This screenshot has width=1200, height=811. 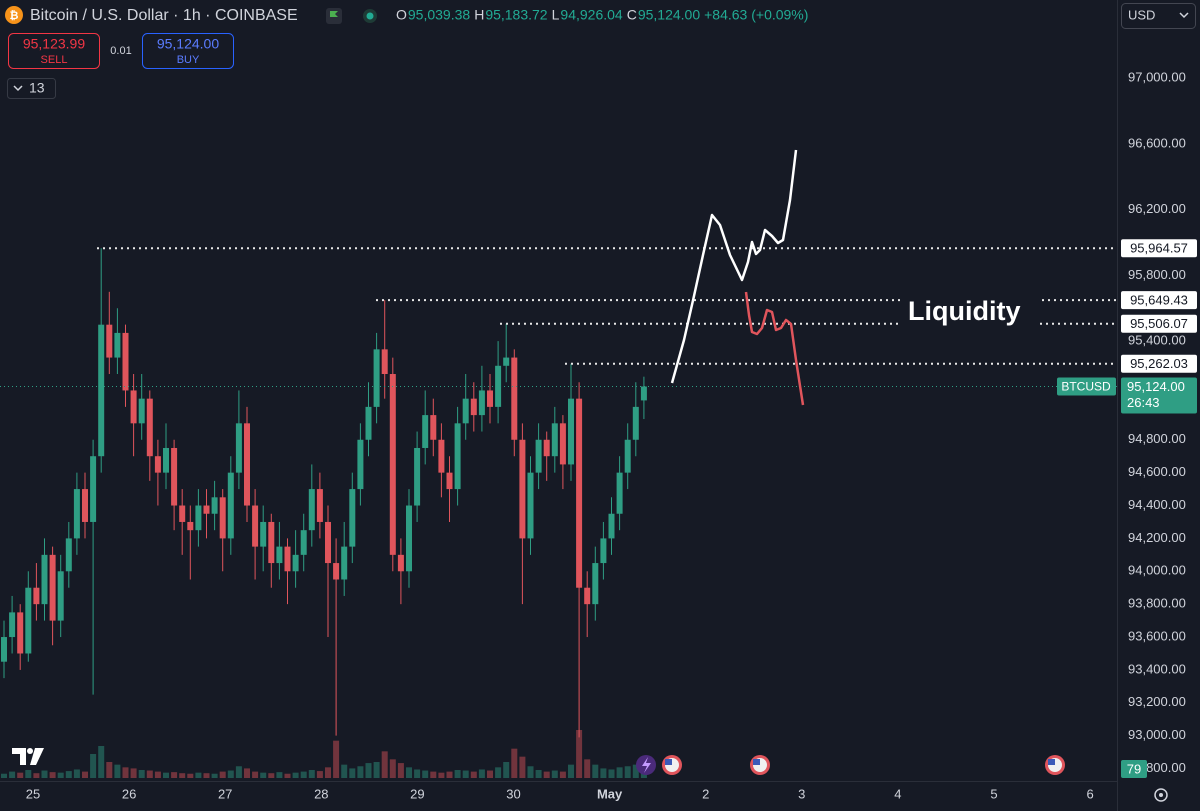 I want to click on symbol-tag-bg, so click(x=1086, y=386).